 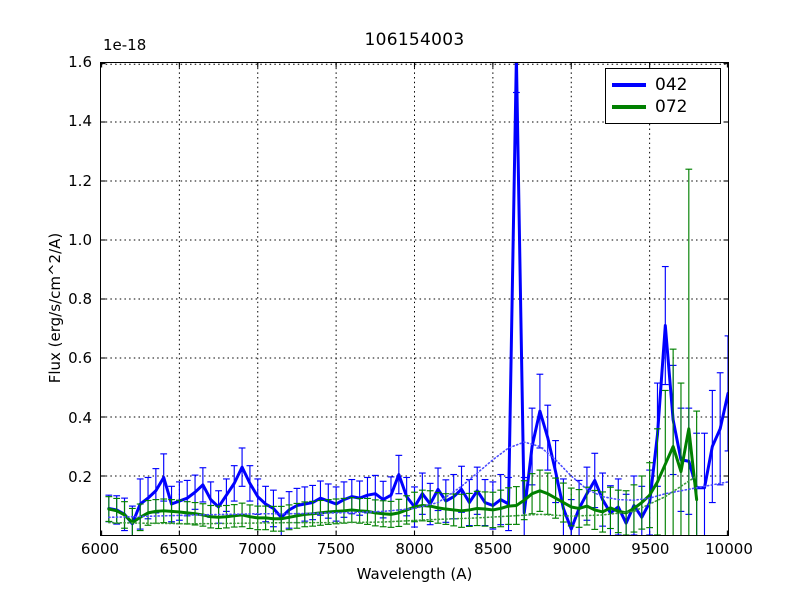 What do you see at coordinates (414, 574) in the screenshot?
I see `x-axis-label: Wavelength (A)` at bounding box center [414, 574].